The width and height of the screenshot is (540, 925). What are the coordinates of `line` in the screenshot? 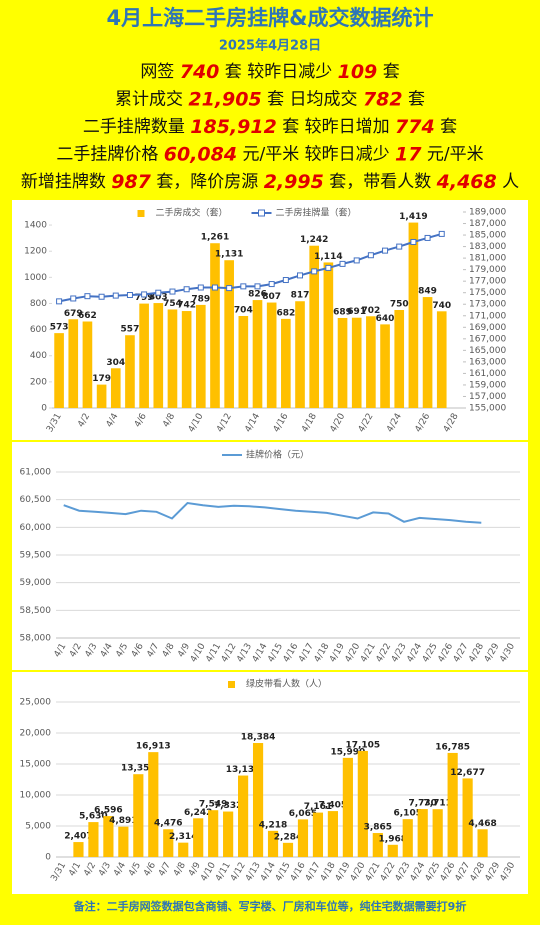 It's located at (272, 512).